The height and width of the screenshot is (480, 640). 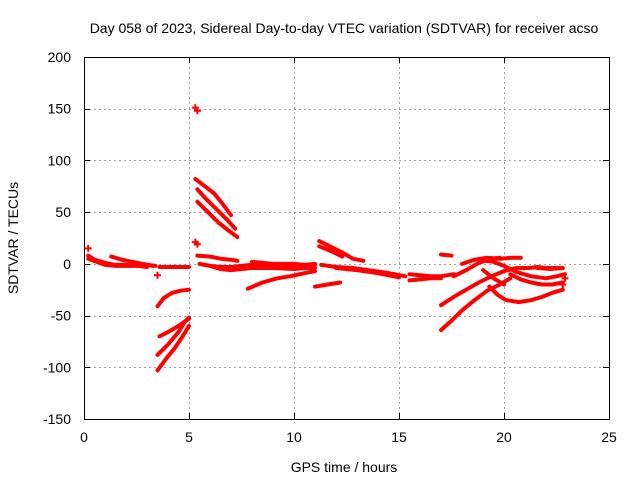 What do you see at coordinates (189, 437) in the screenshot?
I see `x-tick-label: 5` at bounding box center [189, 437].